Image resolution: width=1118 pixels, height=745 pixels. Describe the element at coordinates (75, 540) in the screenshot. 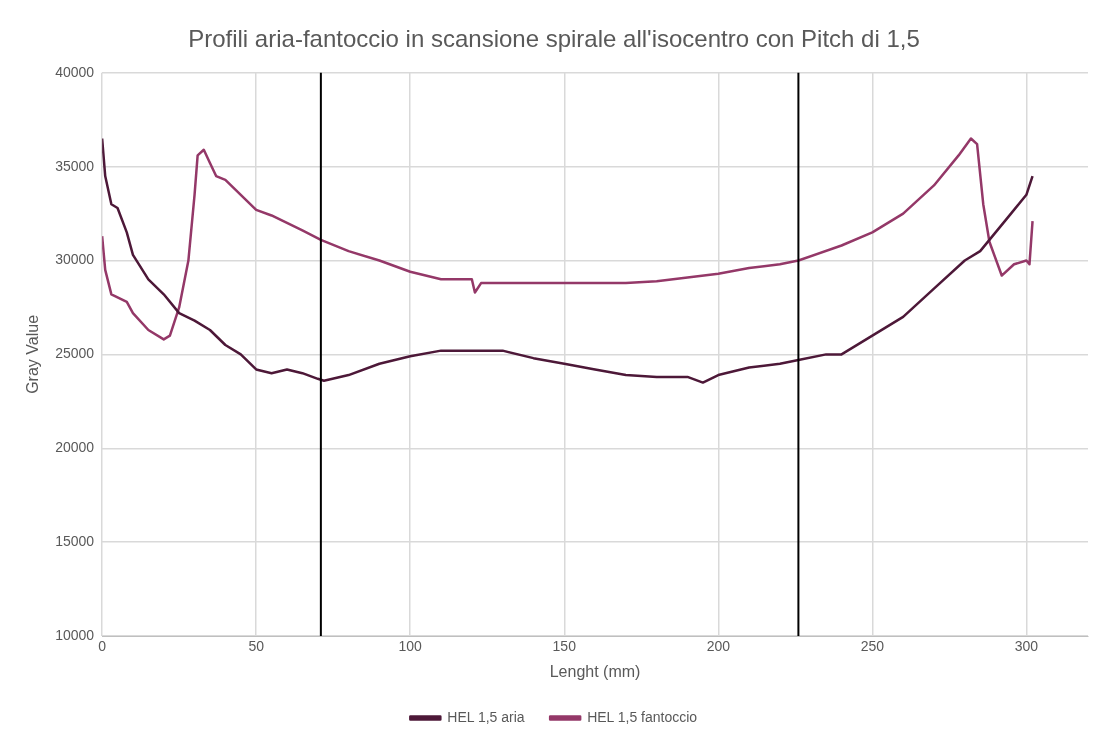

I see `y-tick-label: 15000` at that location.